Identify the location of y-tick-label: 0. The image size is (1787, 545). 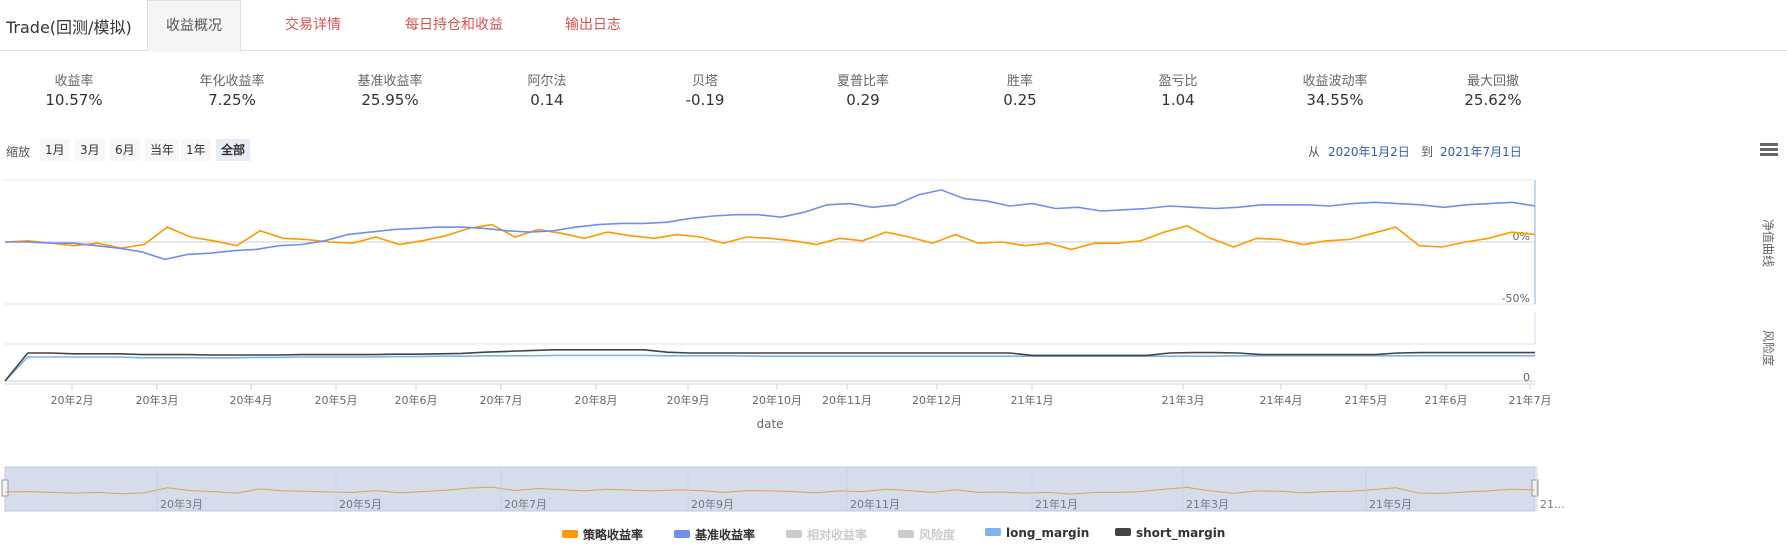
(1526, 377).